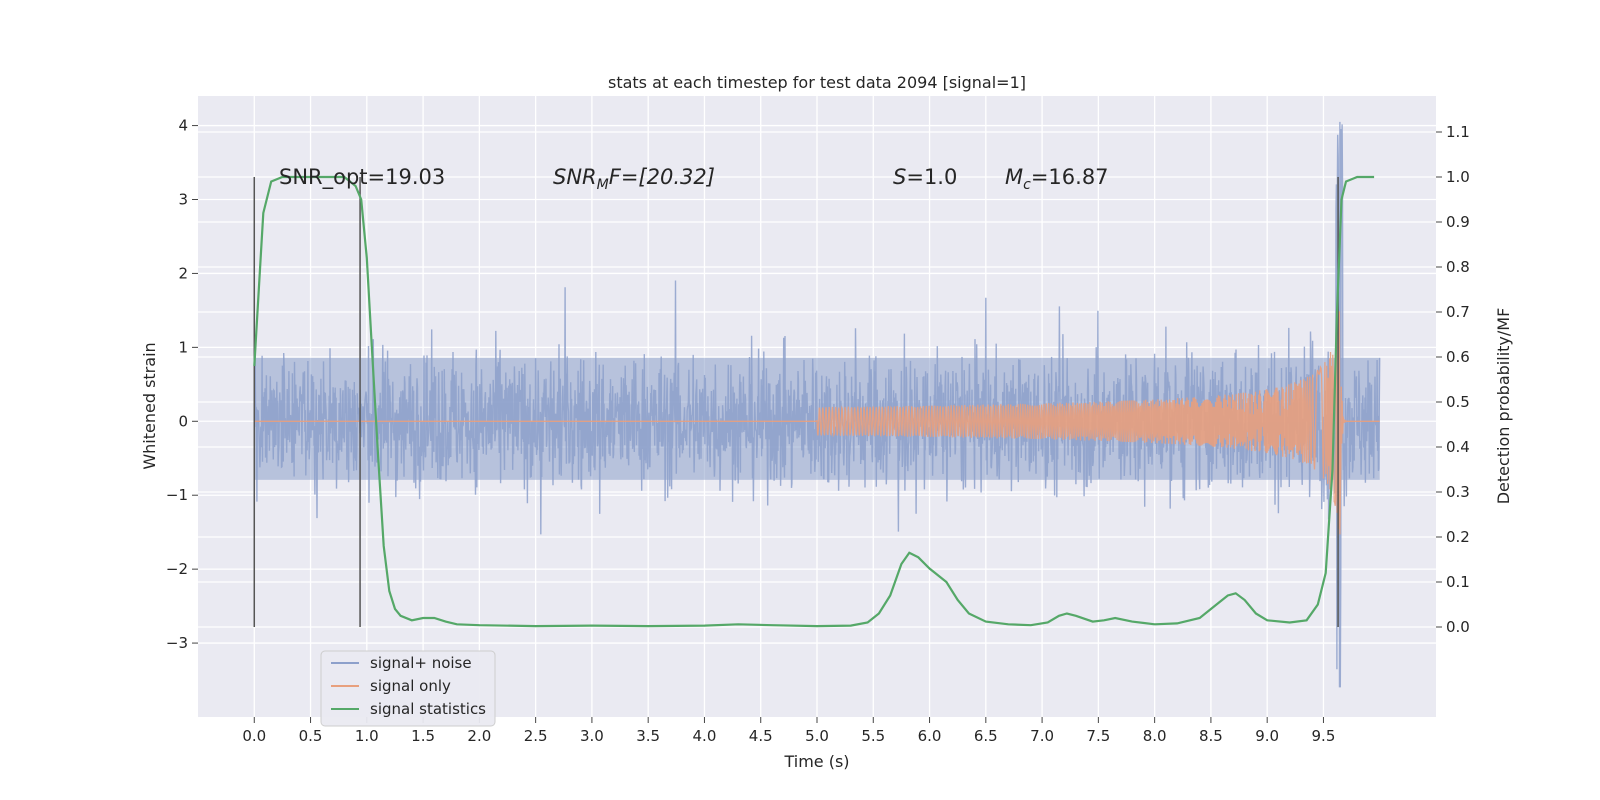  Describe the element at coordinates (177, 643) in the screenshot. I see `y-left-tick-label: −3` at that location.